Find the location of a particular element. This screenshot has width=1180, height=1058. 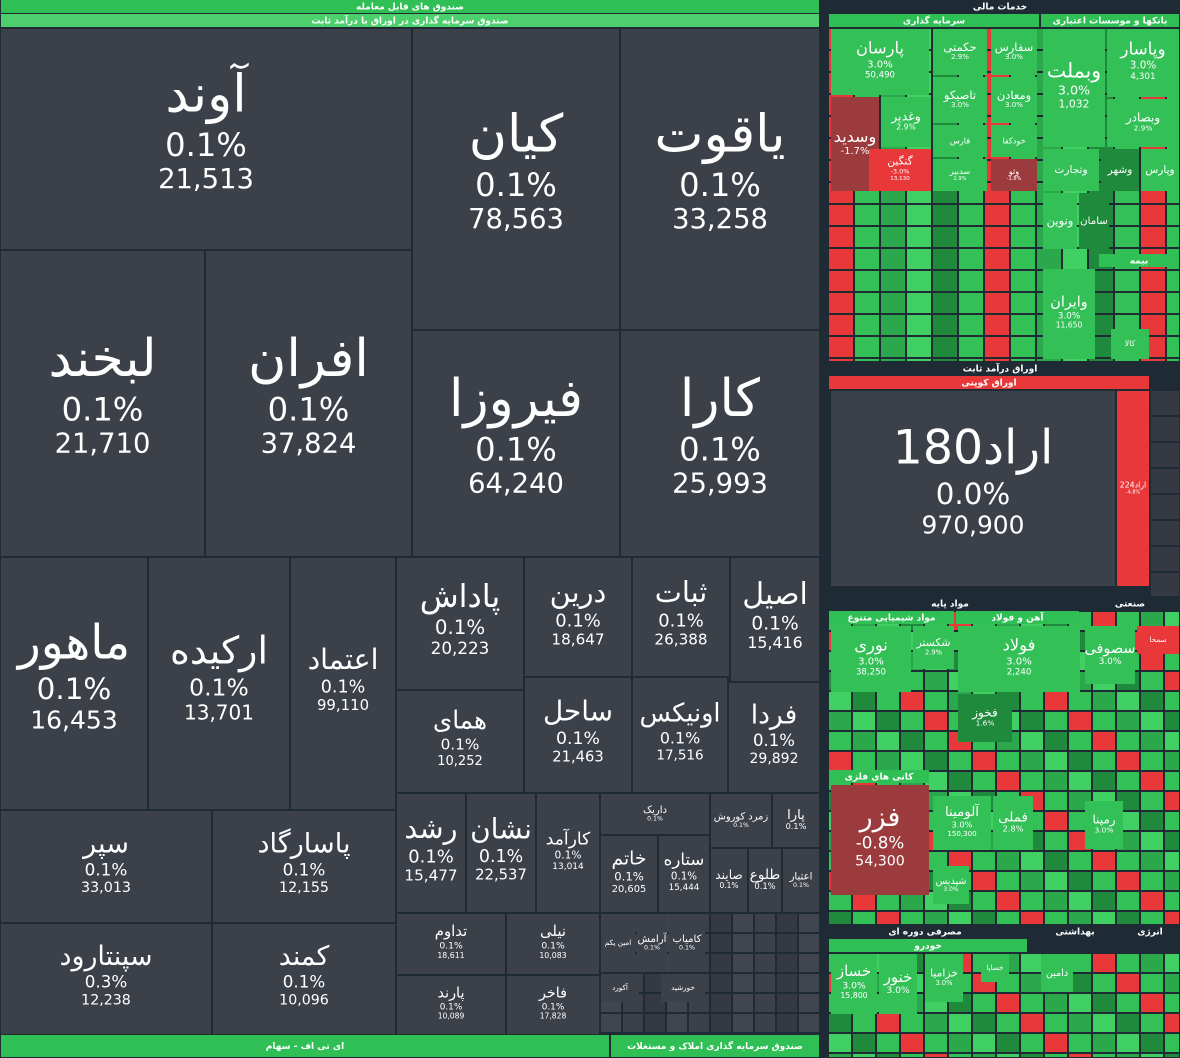

section-title: اوراق کوپنی is located at coordinates (988, 384).